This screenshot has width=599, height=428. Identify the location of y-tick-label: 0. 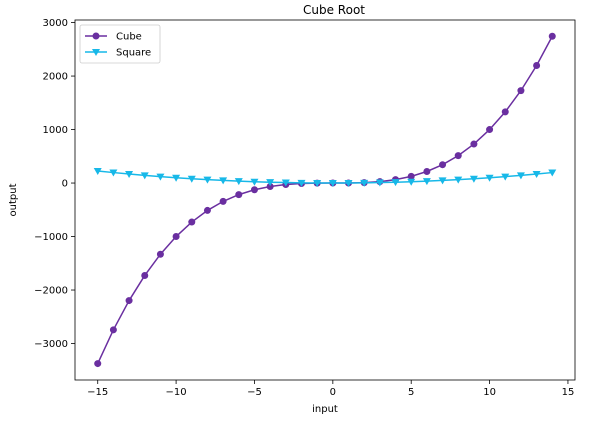
(65, 184).